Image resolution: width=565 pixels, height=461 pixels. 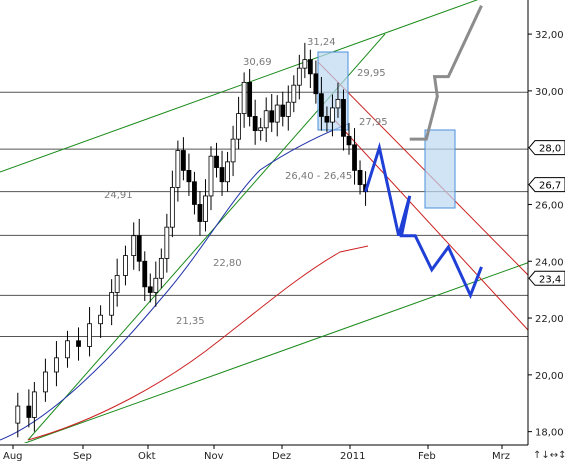 I want to click on y-tick-label: 32,00, so click(x=549, y=35).